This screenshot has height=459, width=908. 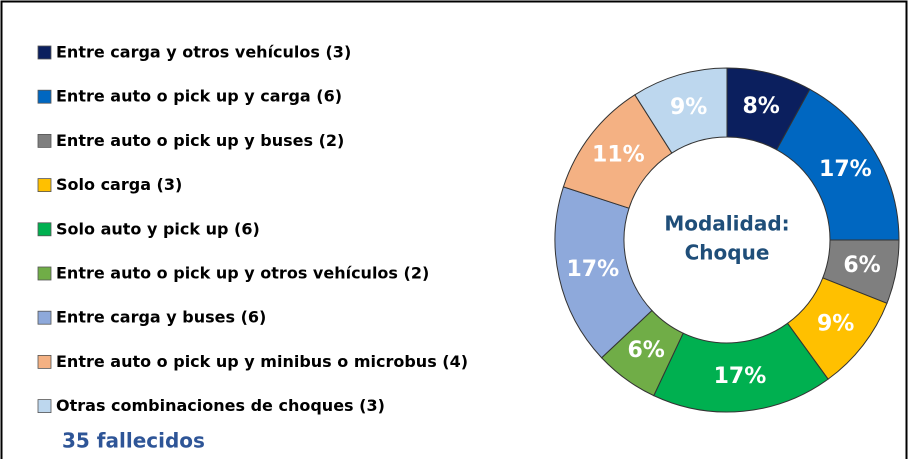 What do you see at coordinates (158, 228) in the screenshot?
I see `legend-label: Solo auto y pick up (6)` at bounding box center [158, 228].